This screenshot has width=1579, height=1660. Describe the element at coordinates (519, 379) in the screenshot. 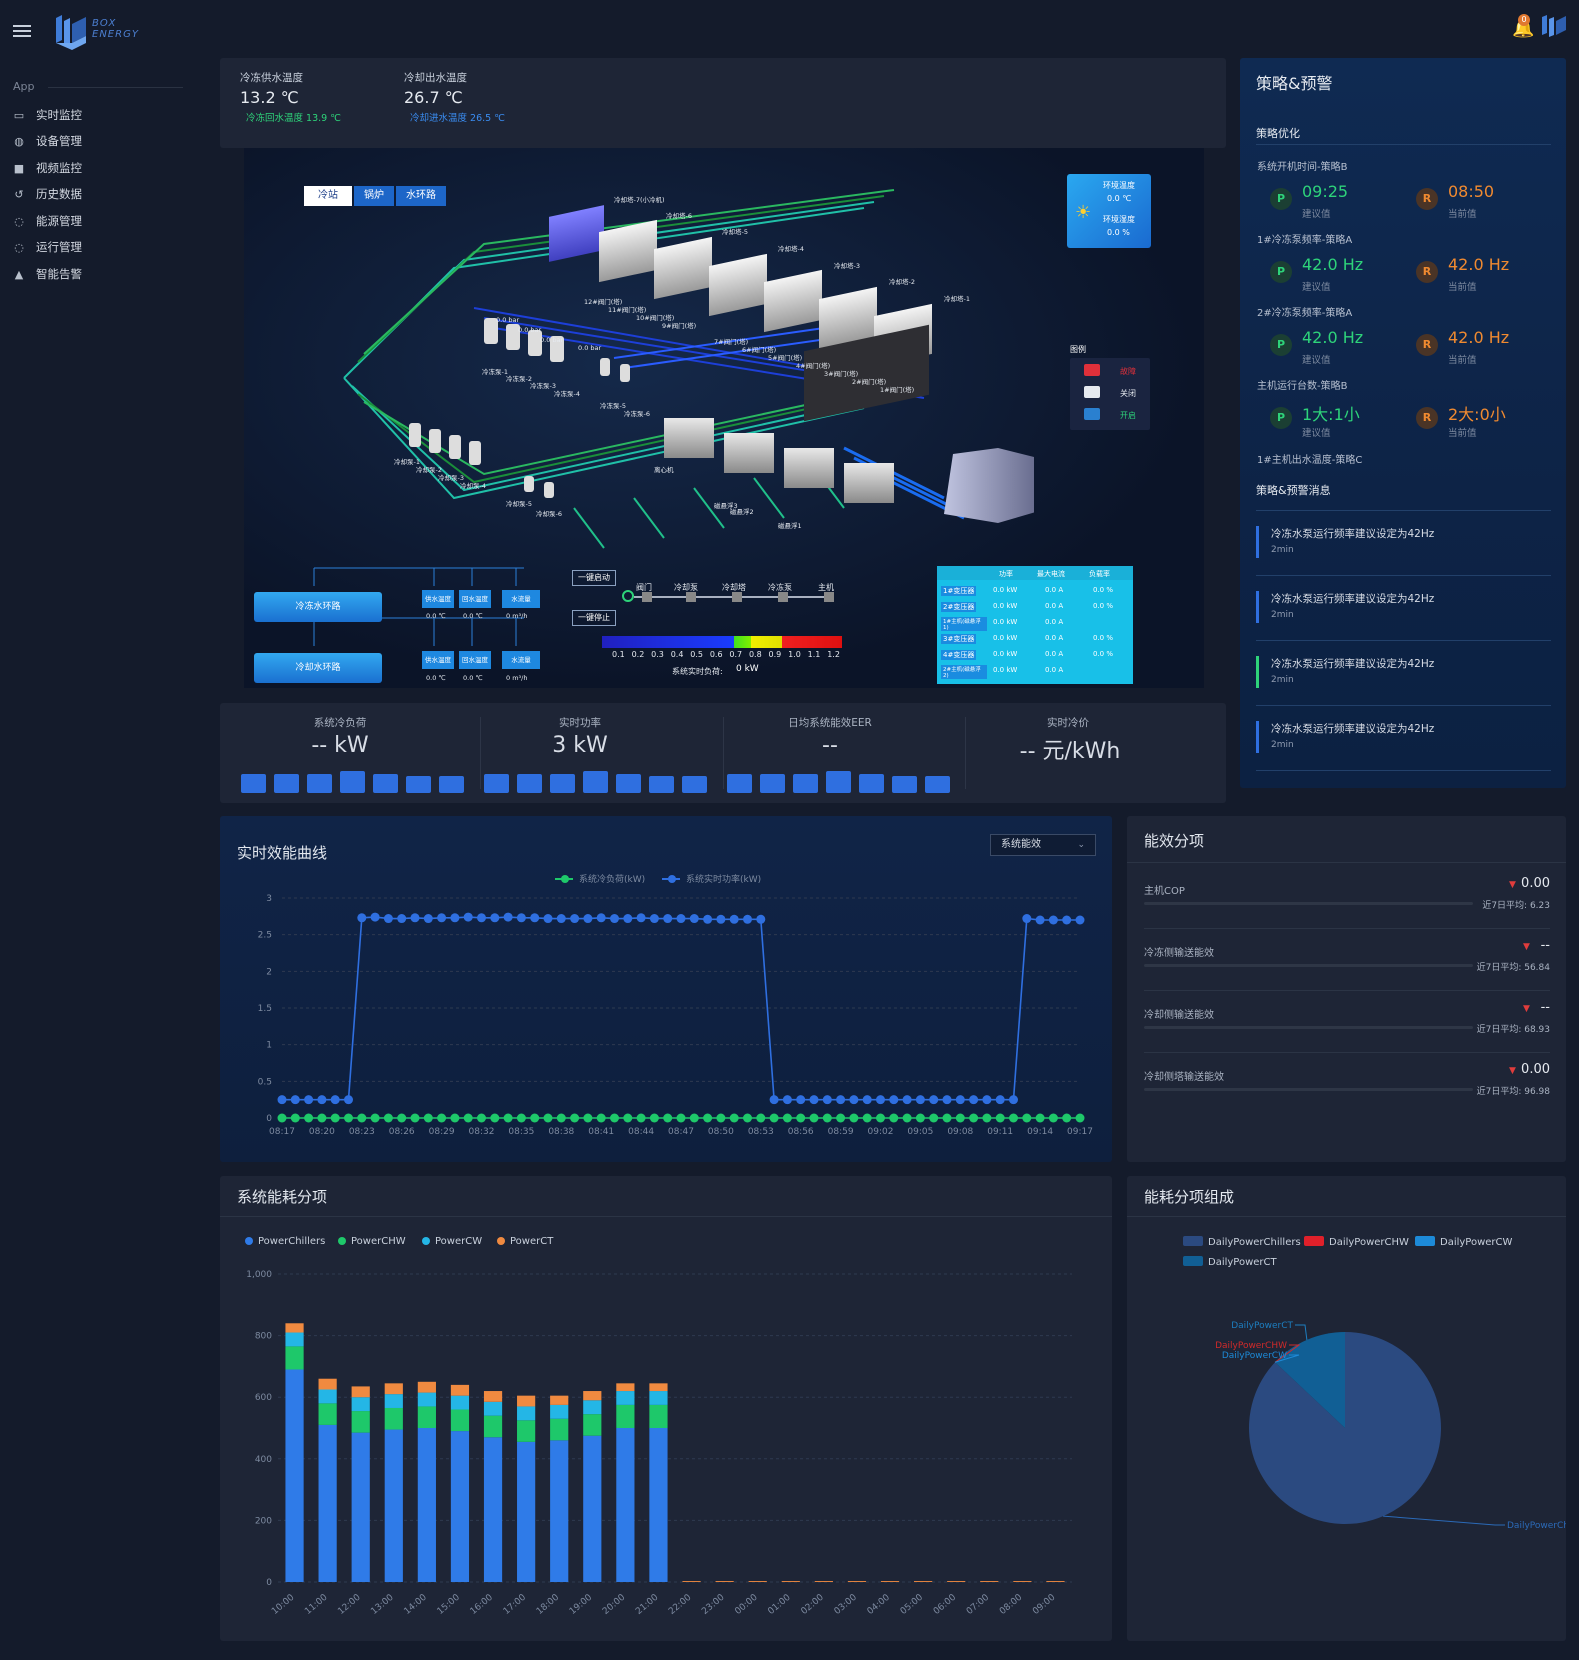

I see `pump-label: 冷冻泵-2` at that location.